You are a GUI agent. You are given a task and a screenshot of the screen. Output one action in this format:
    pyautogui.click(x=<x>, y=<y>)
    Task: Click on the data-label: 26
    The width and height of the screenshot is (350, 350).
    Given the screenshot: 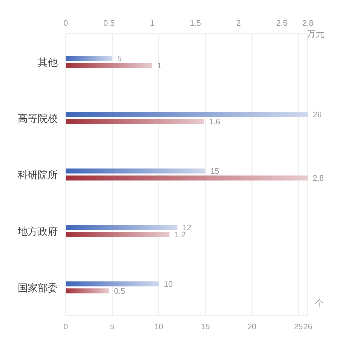 What is the action you would take?
    pyautogui.click(x=317, y=115)
    